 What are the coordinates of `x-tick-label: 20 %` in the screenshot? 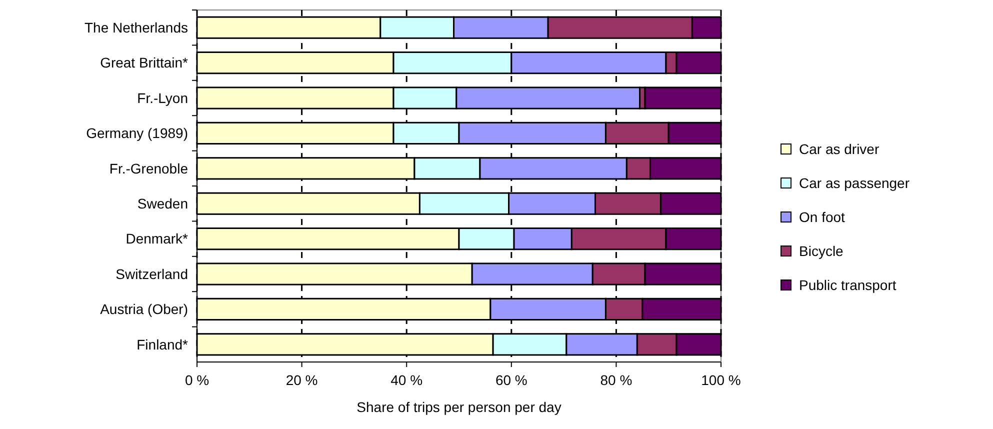 It's located at (302, 380).